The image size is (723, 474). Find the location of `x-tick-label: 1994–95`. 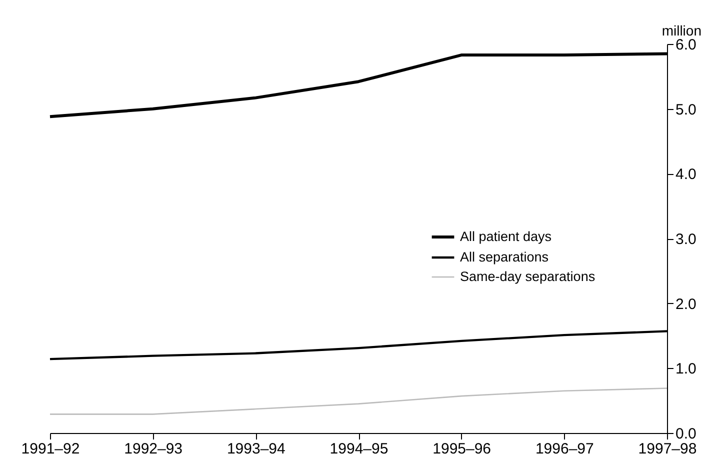

x-tick-label: 1994–95 is located at coordinates (359, 449).